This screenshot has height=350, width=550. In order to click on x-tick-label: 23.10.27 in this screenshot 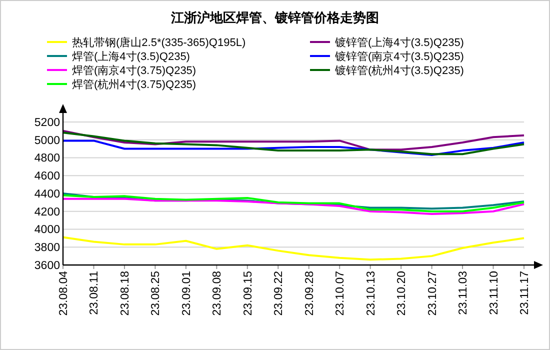, I will do `click(432, 293)`.